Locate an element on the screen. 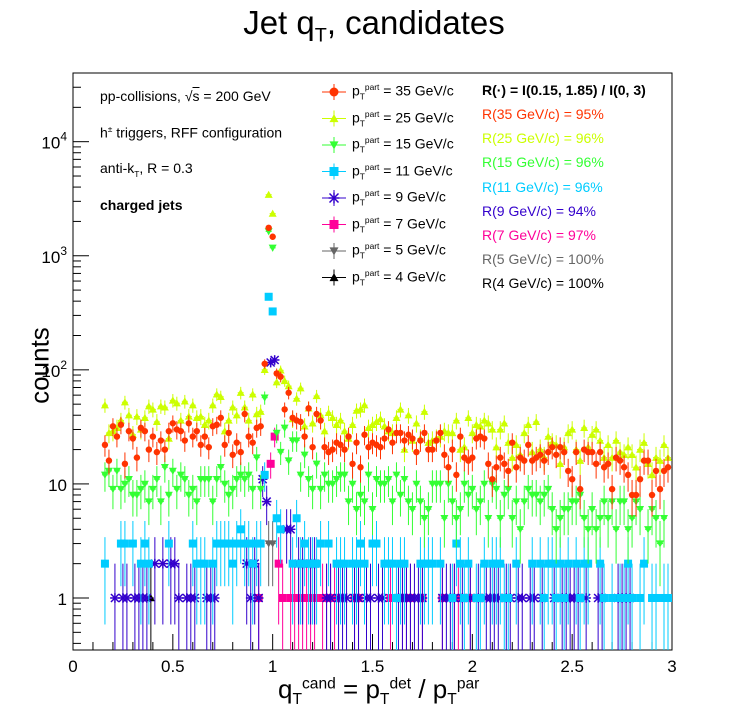 Image resolution: width=748 pixels, height=724 pixels. x-tick-label: 0 is located at coordinates (72, 666).